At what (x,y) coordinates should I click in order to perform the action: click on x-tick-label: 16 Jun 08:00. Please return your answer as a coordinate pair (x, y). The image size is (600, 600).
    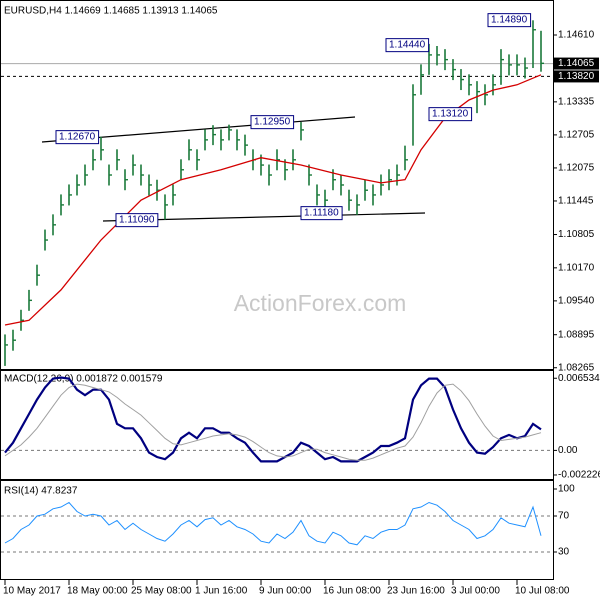
    Looking at the image, I should click on (352, 591).